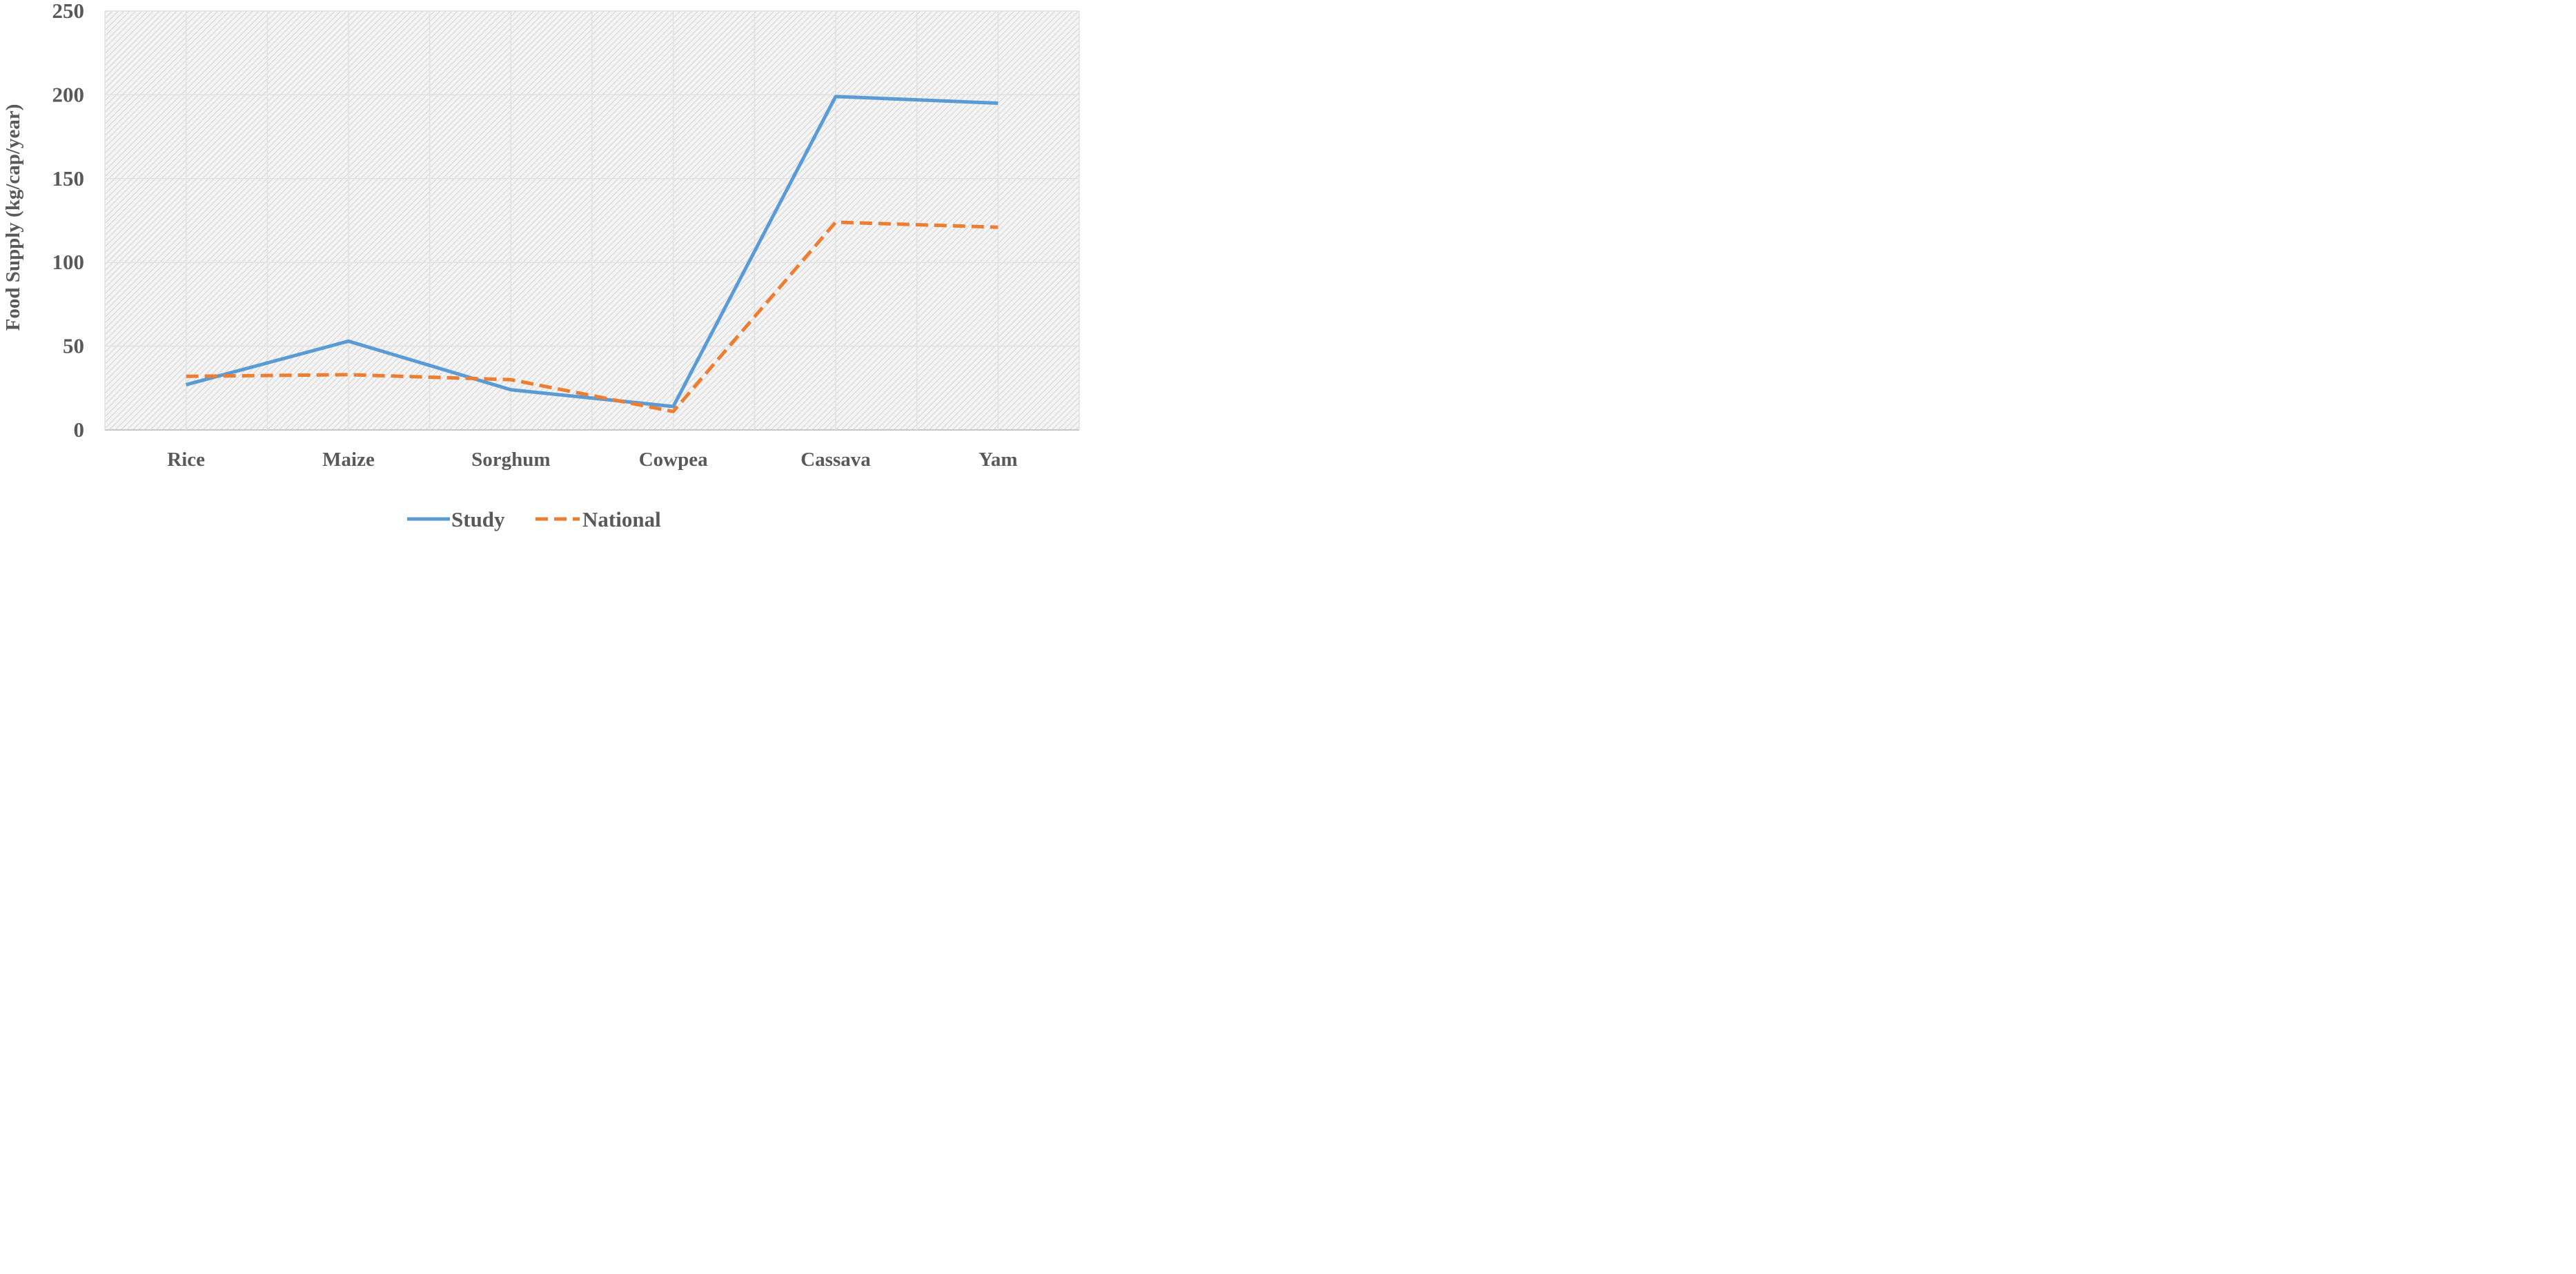  What do you see at coordinates (73, 346) in the screenshot?
I see `y-tick-label: 50` at bounding box center [73, 346].